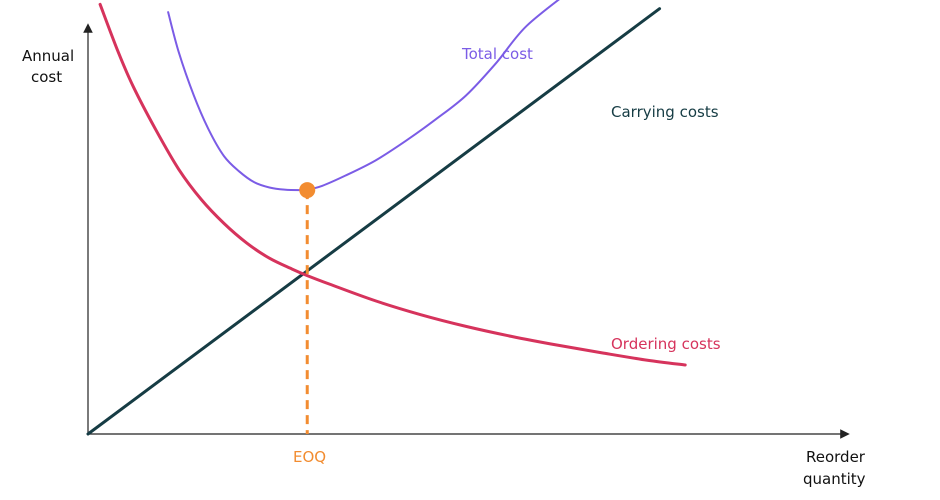 The height and width of the screenshot is (500, 940). I want to click on y-axis-label-line-2: cost, so click(46, 77).